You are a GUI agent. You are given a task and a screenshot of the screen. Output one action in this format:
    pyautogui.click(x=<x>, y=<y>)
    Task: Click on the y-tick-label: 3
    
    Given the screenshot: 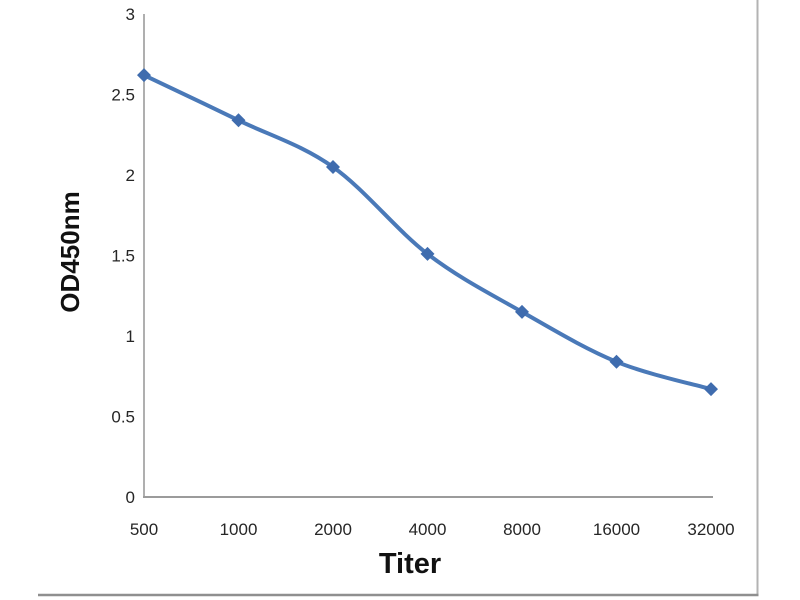 What is the action you would take?
    pyautogui.click(x=130, y=14)
    